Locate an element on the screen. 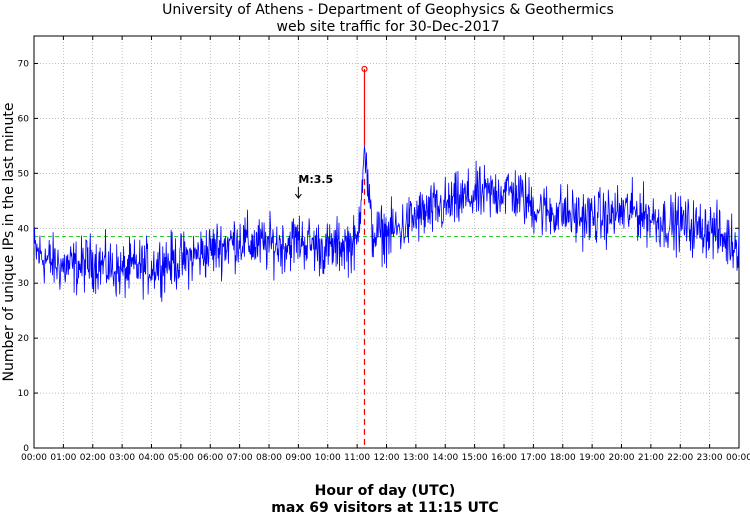 Image resolution: width=750 pixels, height=515 pixels. x-tick-label: 09:00 is located at coordinates (298, 458).